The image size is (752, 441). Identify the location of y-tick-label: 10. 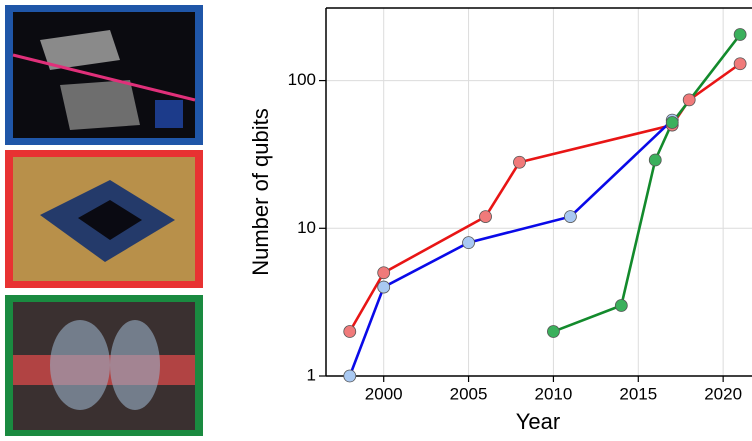
(306, 227).